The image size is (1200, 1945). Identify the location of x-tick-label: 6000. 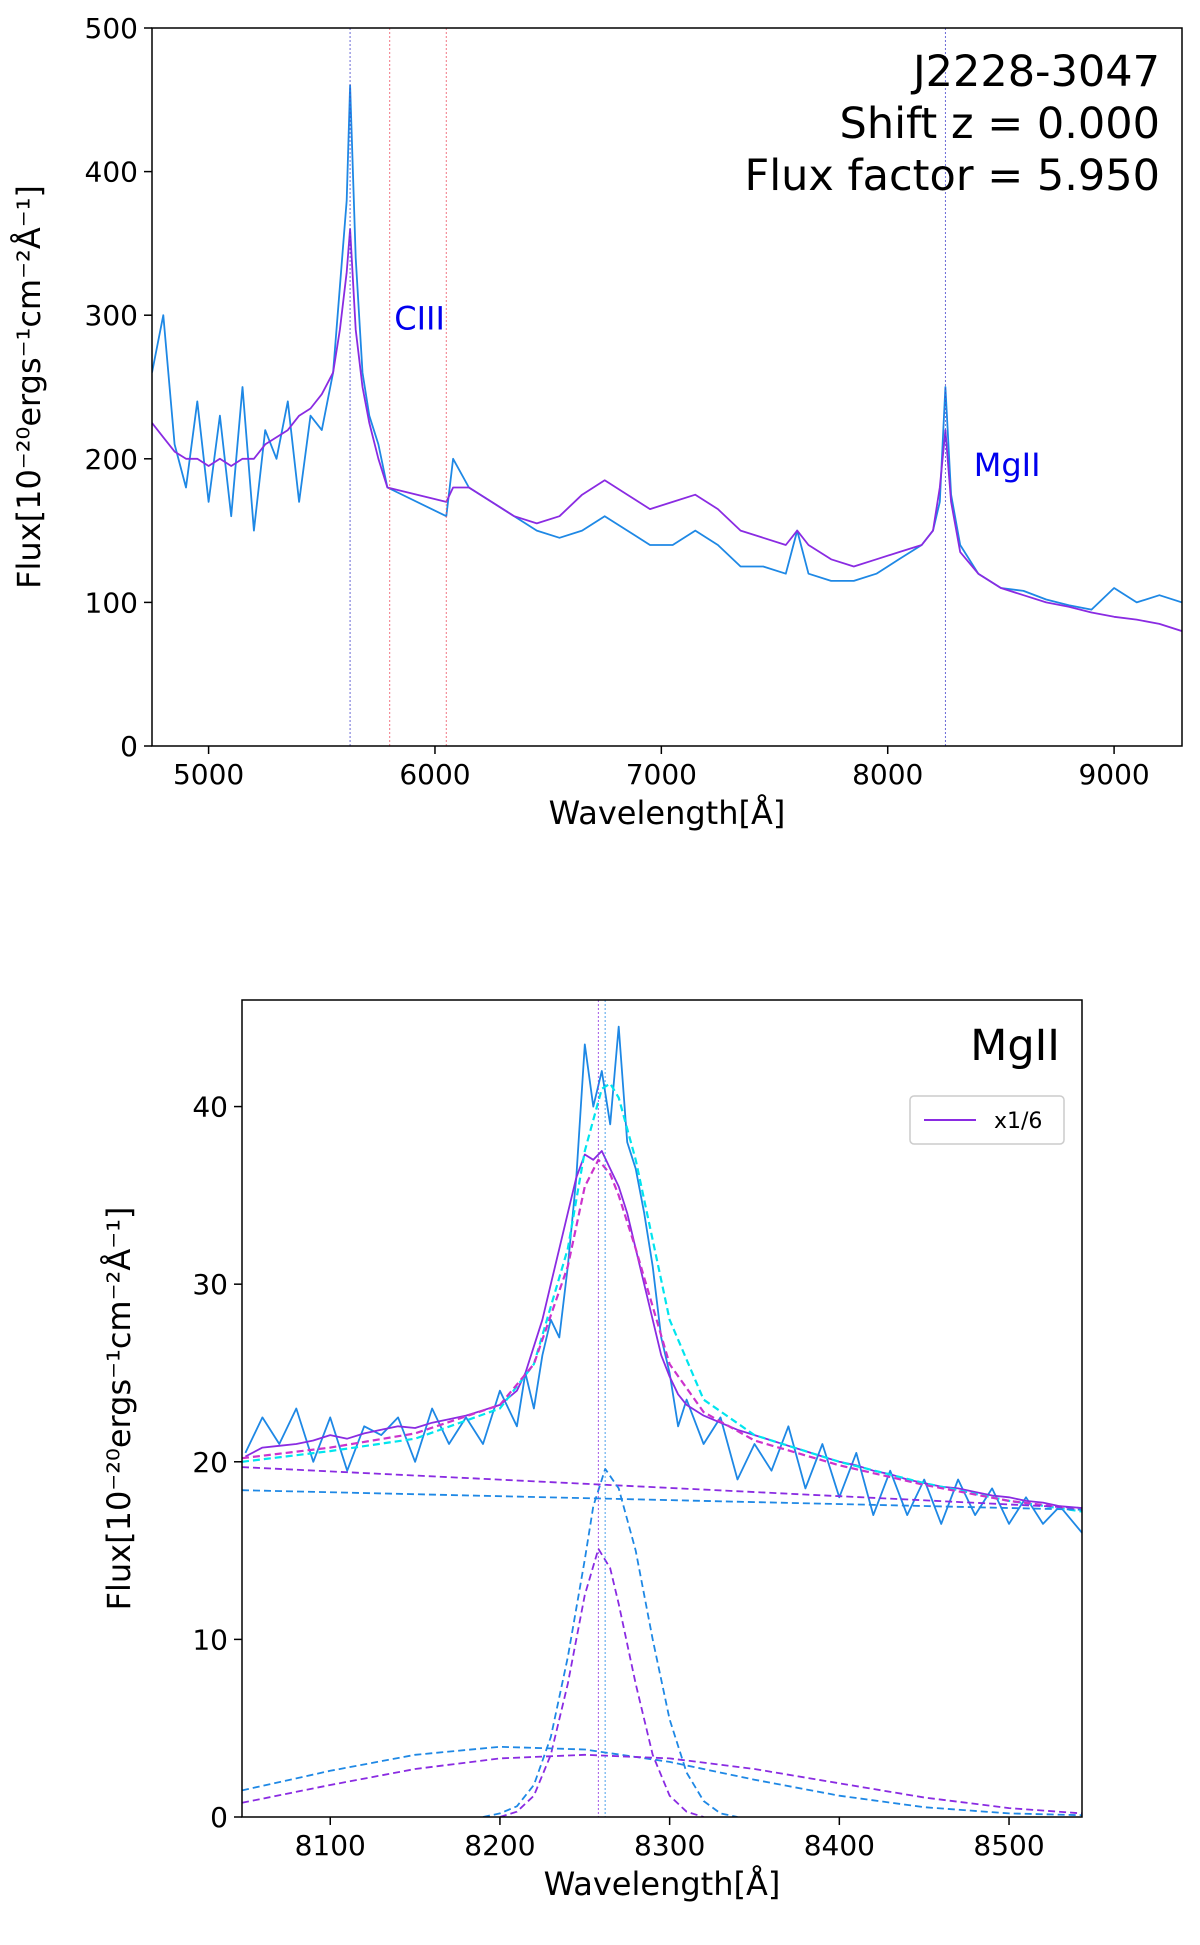
(434, 774).